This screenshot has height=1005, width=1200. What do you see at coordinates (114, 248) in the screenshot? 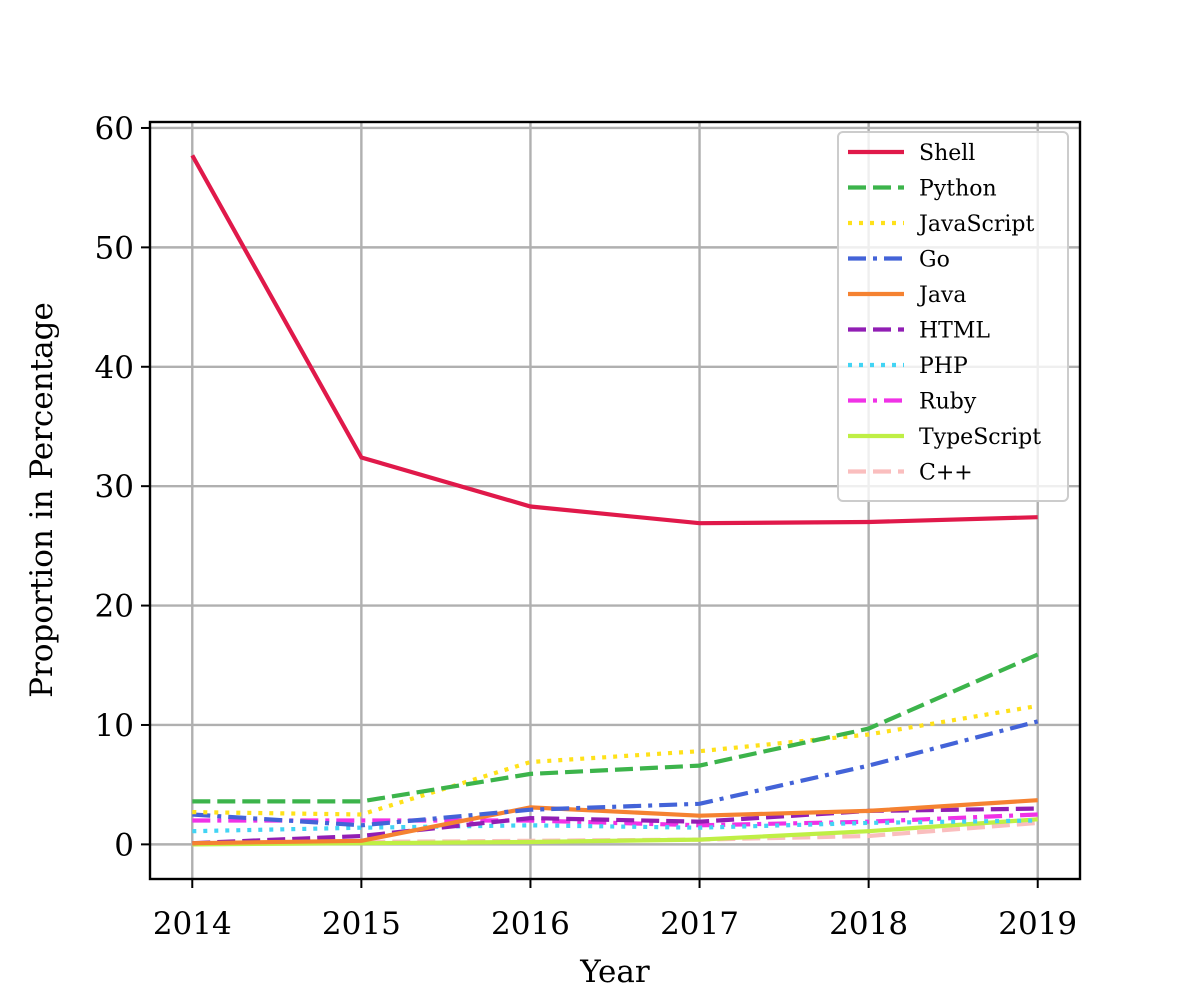
I see `y-tick-label: 50` at bounding box center [114, 248].